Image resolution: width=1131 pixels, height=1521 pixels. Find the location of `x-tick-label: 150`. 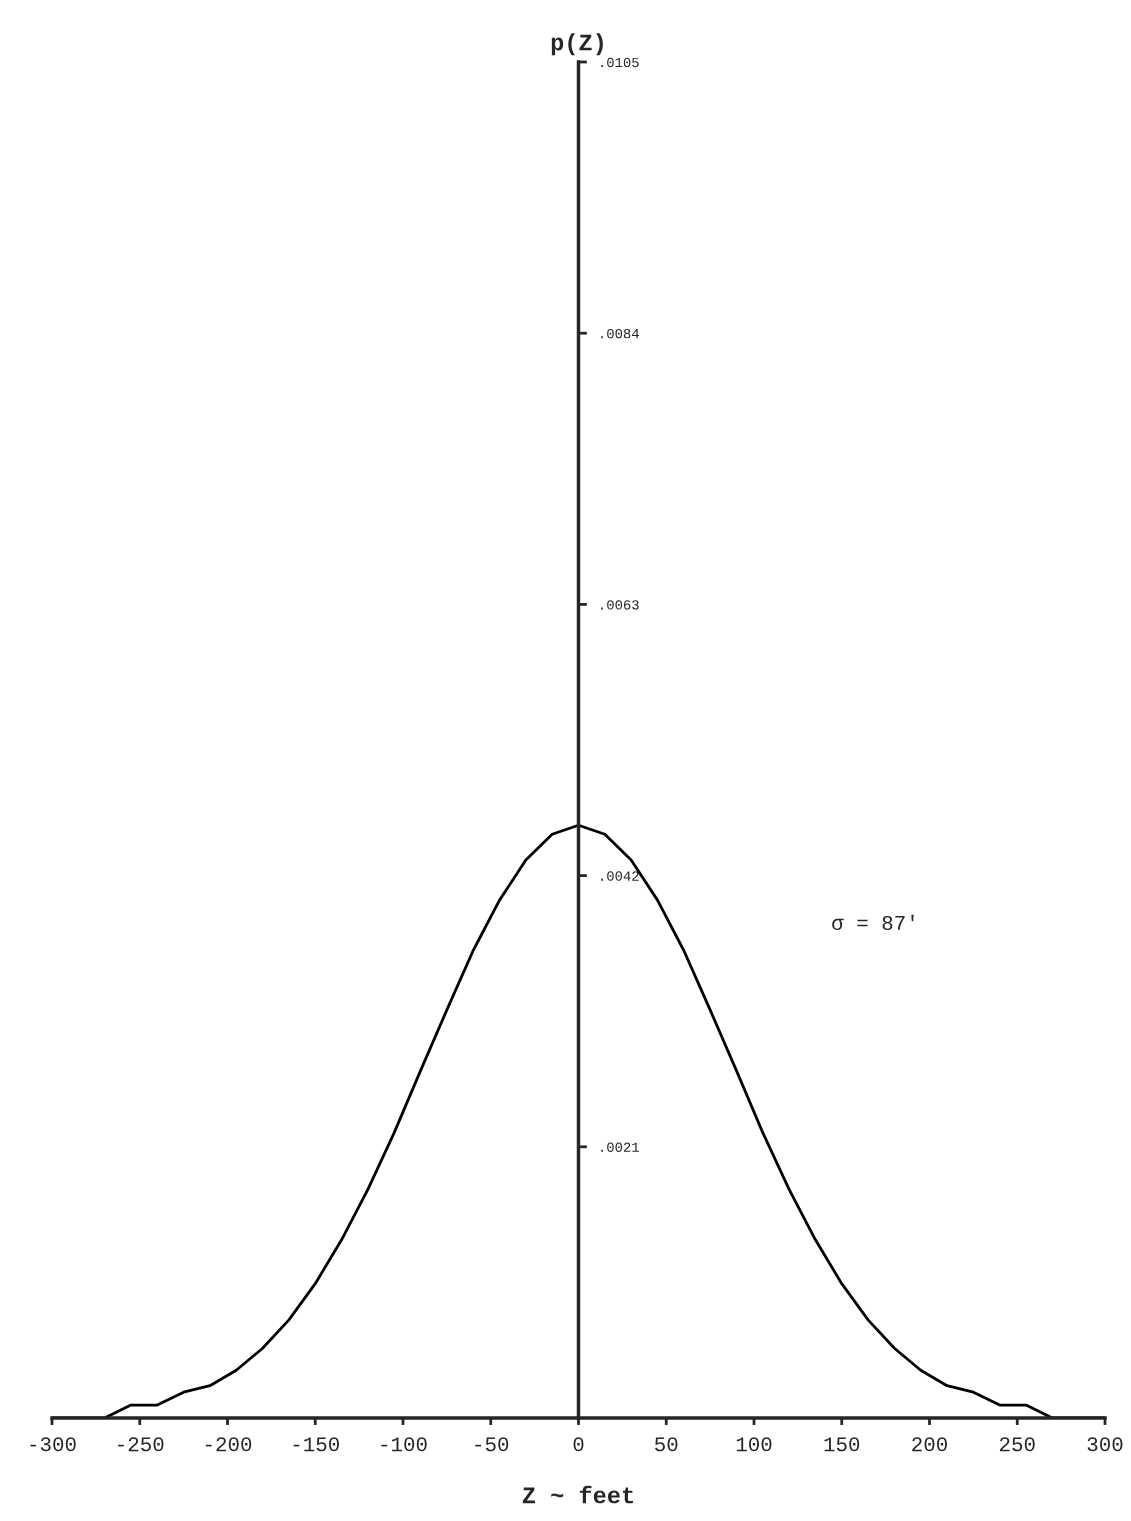

x-tick-label: 150 is located at coordinates (842, 1444).